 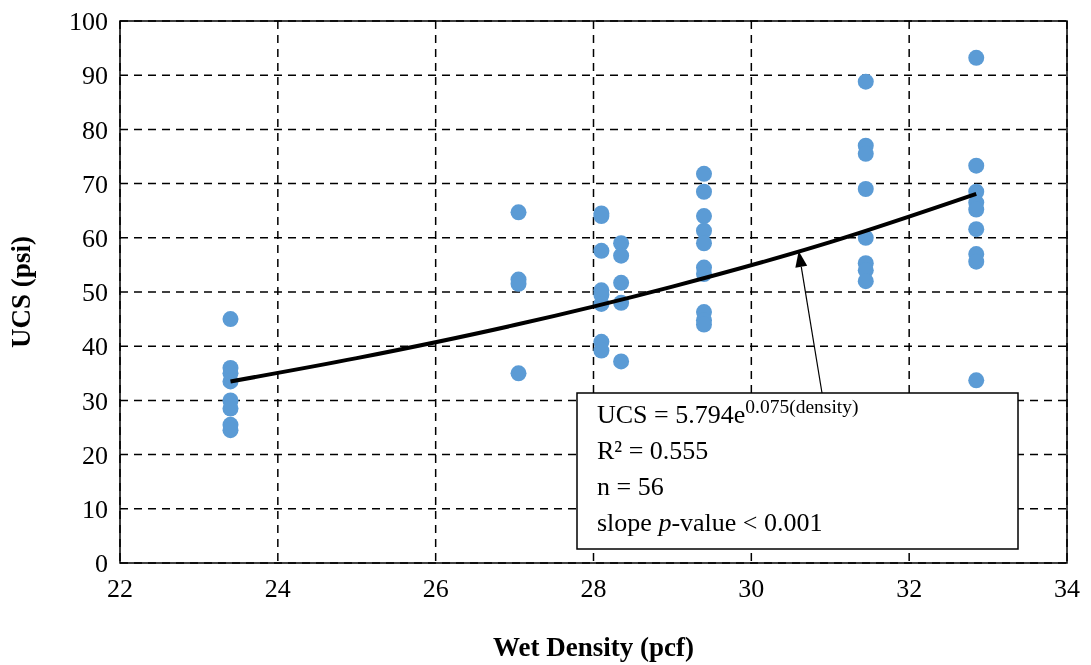 What do you see at coordinates (593, 588) in the screenshot?
I see `x-tick-label: 28` at bounding box center [593, 588].